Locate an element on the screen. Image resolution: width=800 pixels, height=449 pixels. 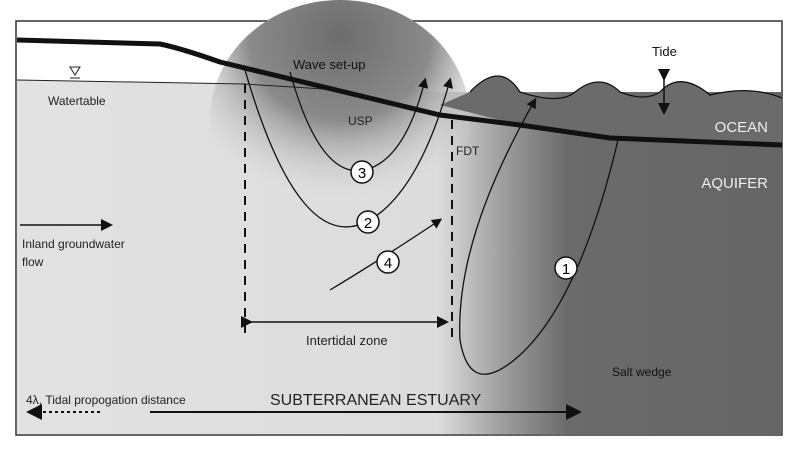
tidal-propagation-label: 4λ, Tidal propogation distance is located at coordinates (106, 400).